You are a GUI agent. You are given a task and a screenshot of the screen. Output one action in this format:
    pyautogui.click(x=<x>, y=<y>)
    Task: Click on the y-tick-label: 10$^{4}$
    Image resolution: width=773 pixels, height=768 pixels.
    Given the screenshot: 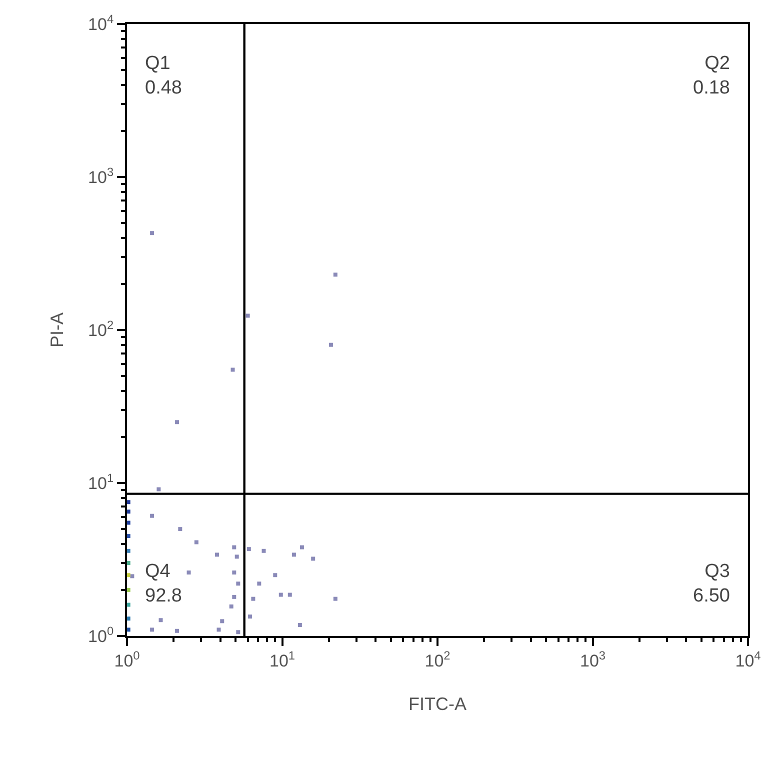 What is the action you would take?
    pyautogui.click(x=101, y=23)
    